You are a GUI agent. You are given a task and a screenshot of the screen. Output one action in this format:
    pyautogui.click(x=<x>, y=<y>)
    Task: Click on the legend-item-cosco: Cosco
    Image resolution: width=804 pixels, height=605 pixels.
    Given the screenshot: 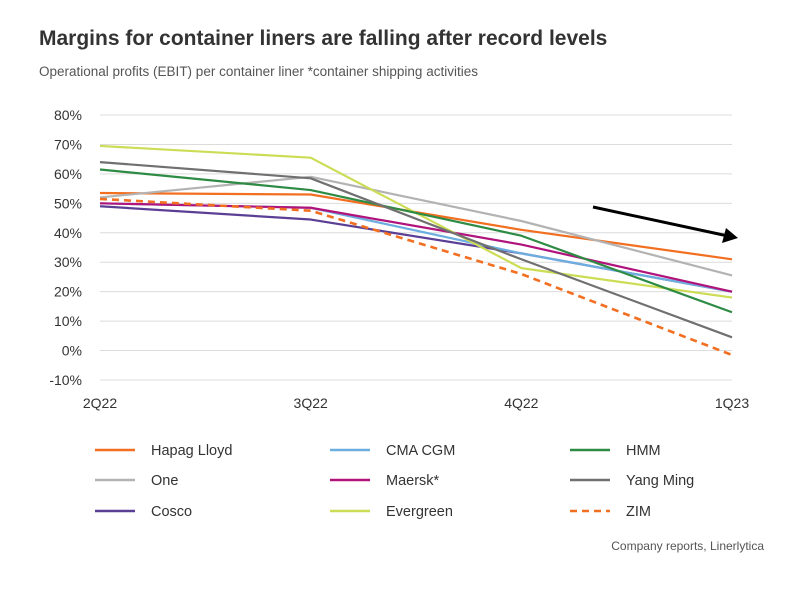 What is the action you would take?
    pyautogui.click(x=143, y=512)
    